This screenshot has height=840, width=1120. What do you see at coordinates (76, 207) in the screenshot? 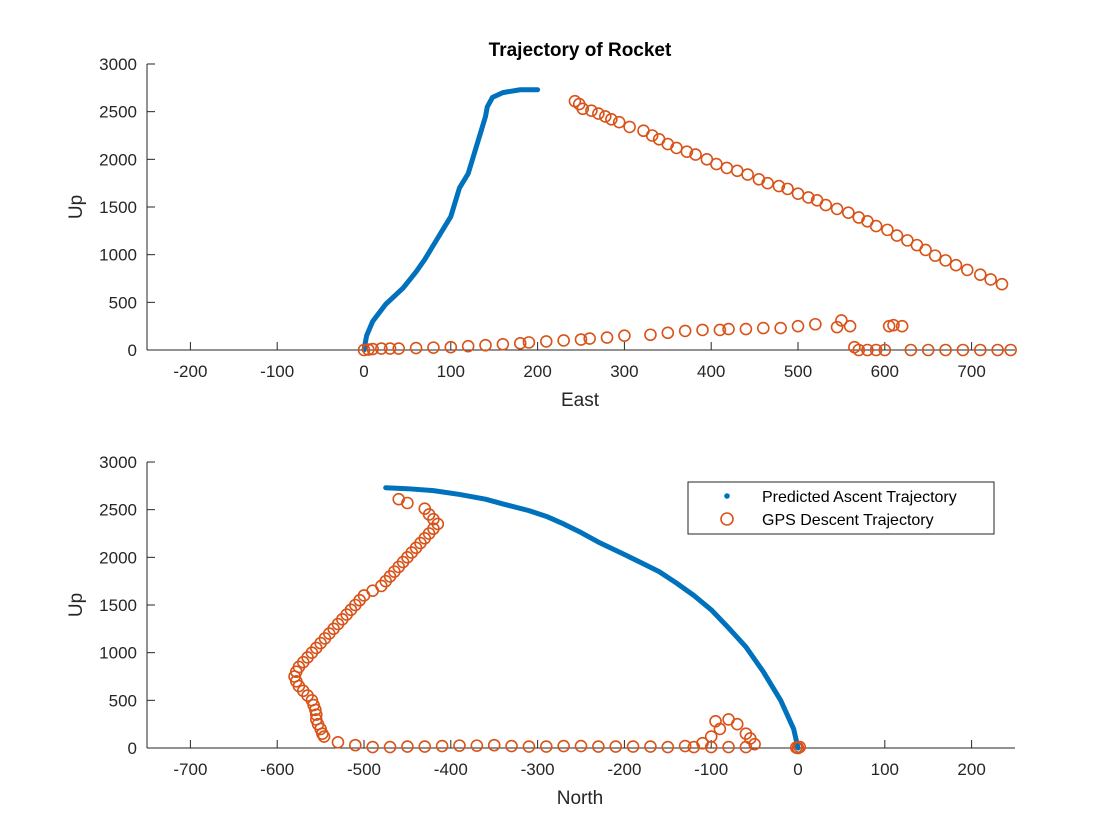
I see `y-axis-label: Up` at bounding box center [76, 207].